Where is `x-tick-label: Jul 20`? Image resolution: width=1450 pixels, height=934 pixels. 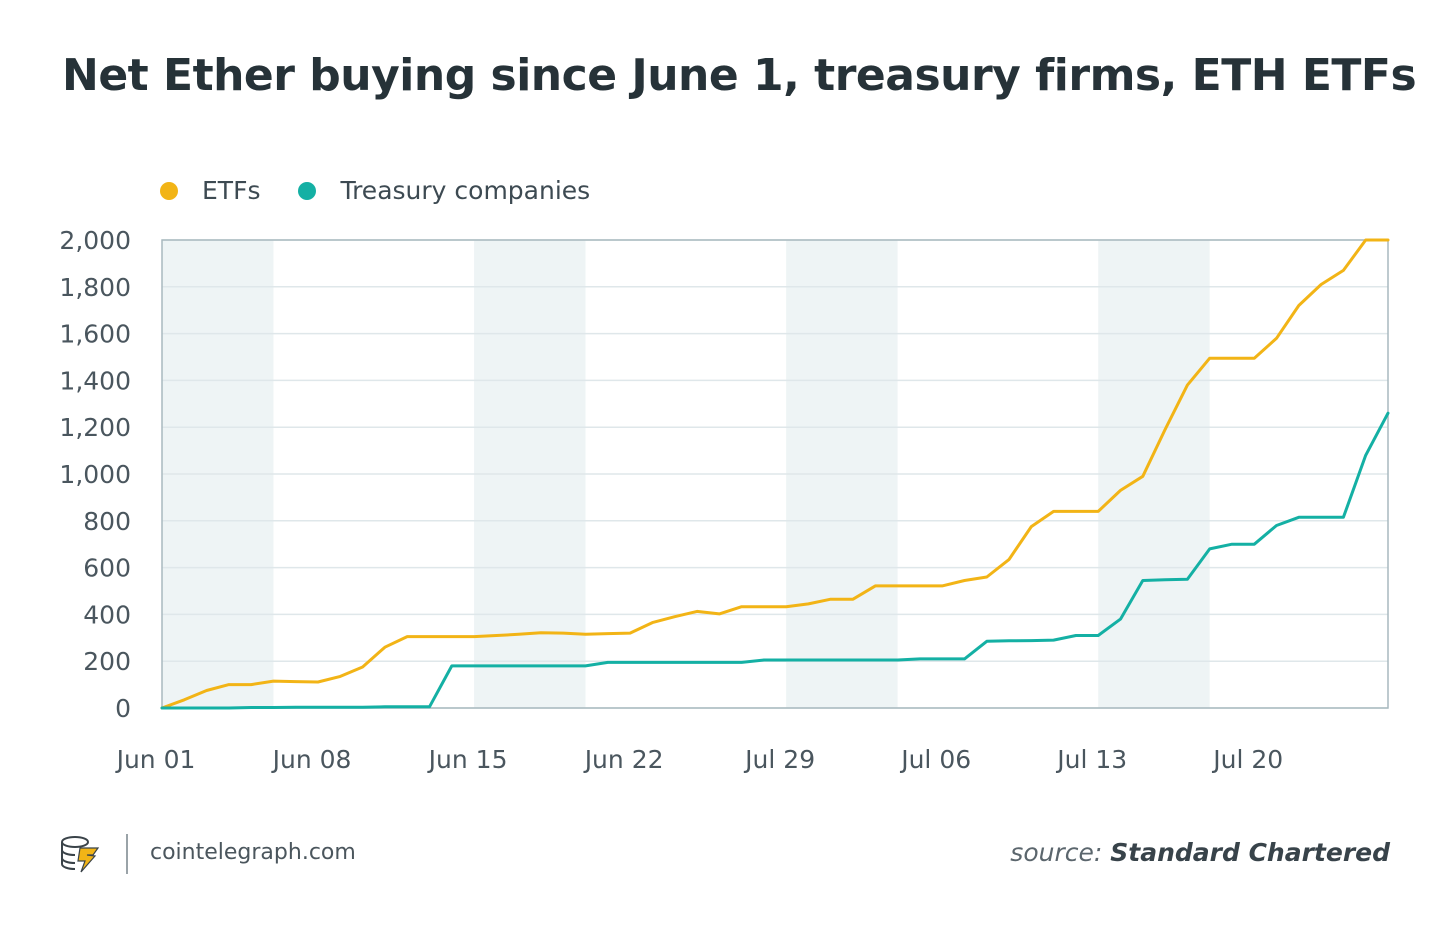 x-tick-label: Jul 20 is located at coordinates (1247, 759).